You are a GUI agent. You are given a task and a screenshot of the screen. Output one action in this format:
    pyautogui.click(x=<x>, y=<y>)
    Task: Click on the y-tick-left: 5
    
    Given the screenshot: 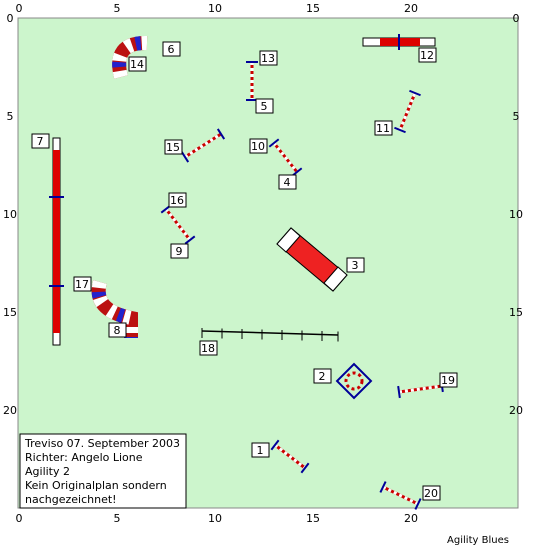 What is the action you would take?
    pyautogui.click(x=10, y=116)
    